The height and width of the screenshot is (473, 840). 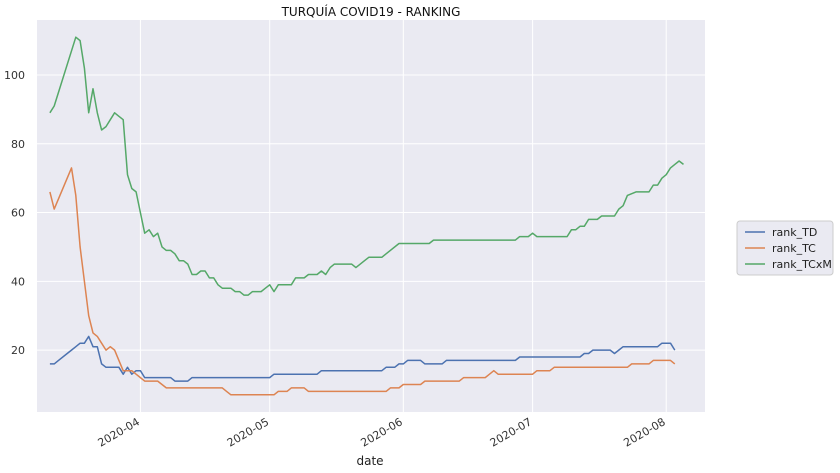 I want to click on x-tick-label: 2020-06, so click(x=382, y=432).